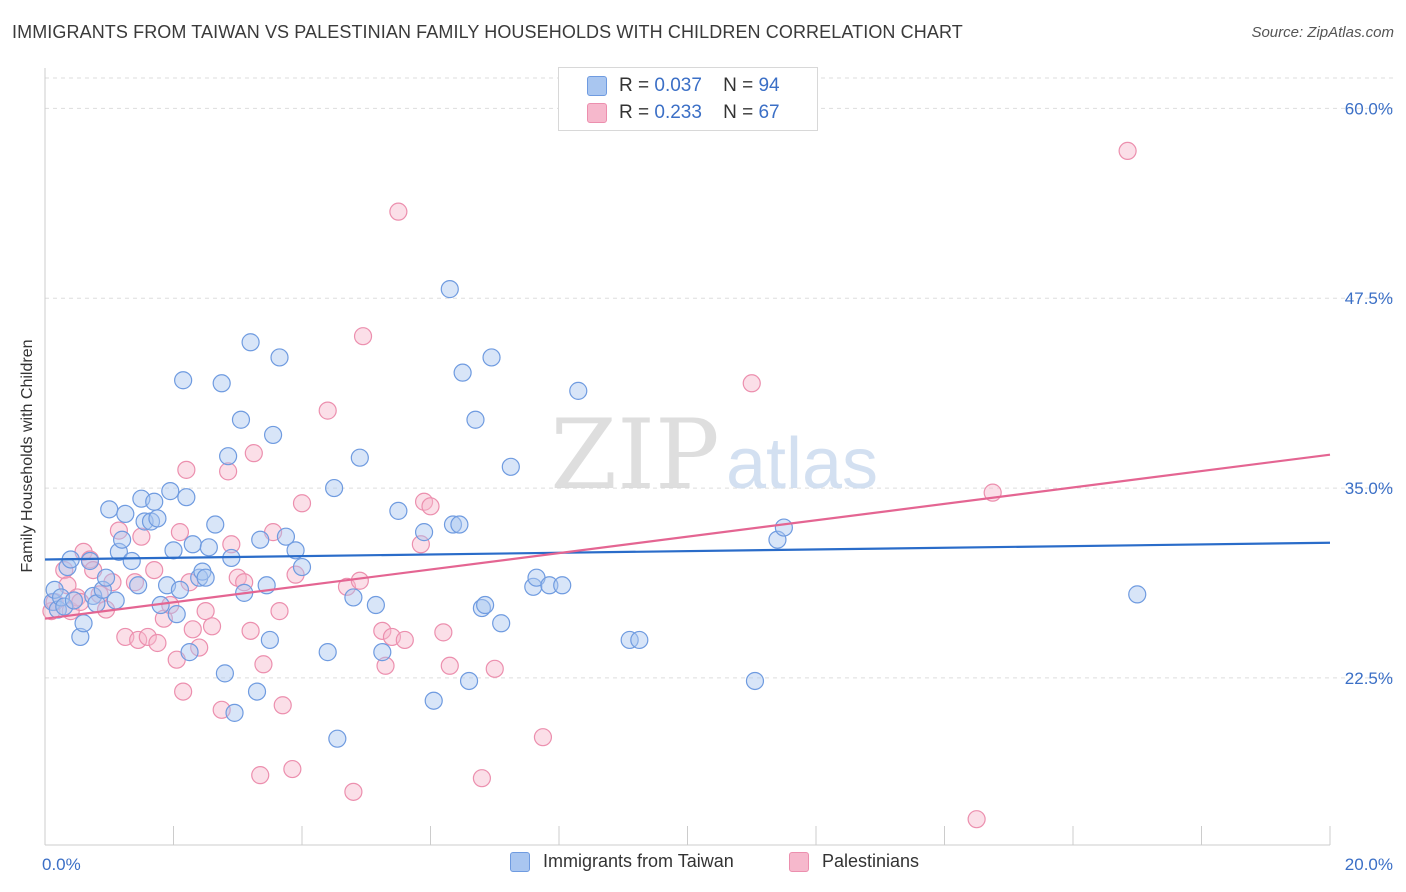  I want to click on n-value-palestinians: 67, so click(769, 112).